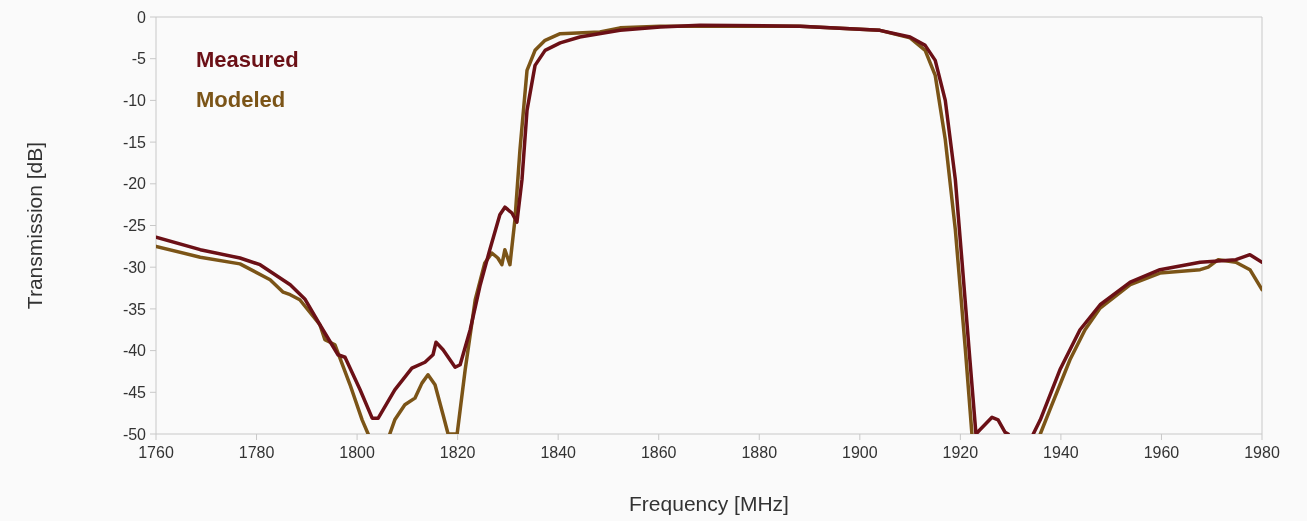  I want to click on y-tick-label: -45, so click(134, 392).